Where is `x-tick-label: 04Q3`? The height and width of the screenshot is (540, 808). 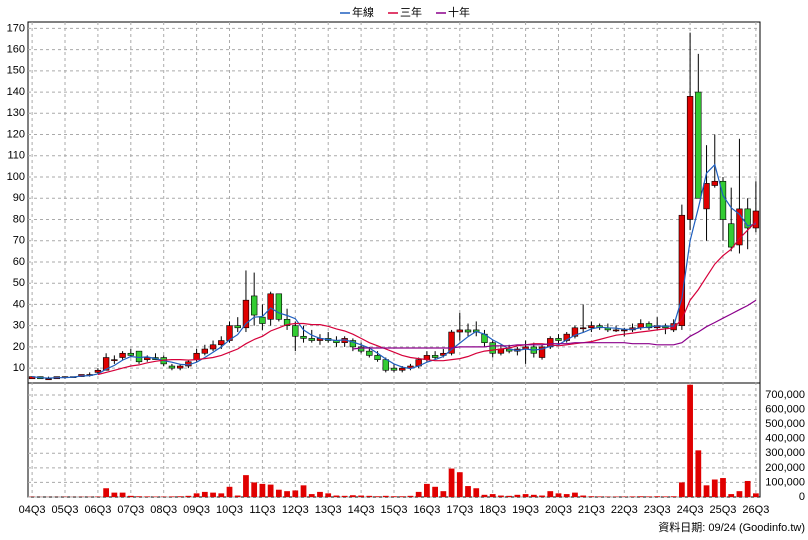
x-tick-label: 04Q3 is located at coordinates (32, 510).